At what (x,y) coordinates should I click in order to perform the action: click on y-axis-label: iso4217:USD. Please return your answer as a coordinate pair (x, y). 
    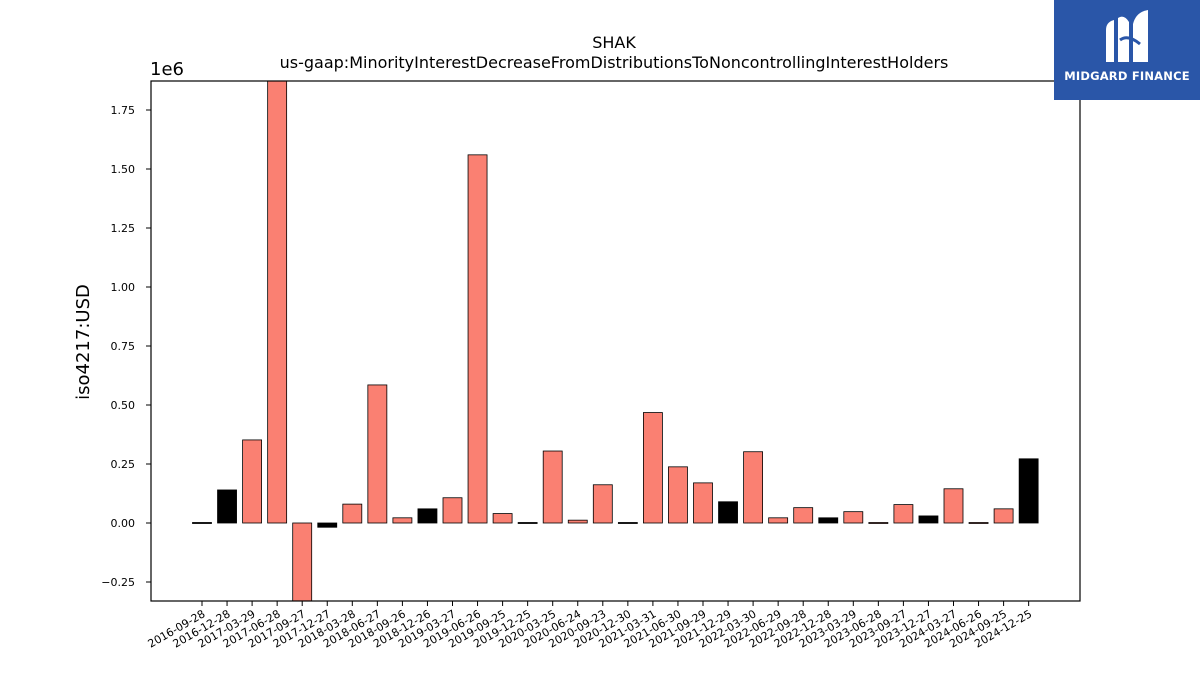
    Looking at the image, I should click on (83, 342).